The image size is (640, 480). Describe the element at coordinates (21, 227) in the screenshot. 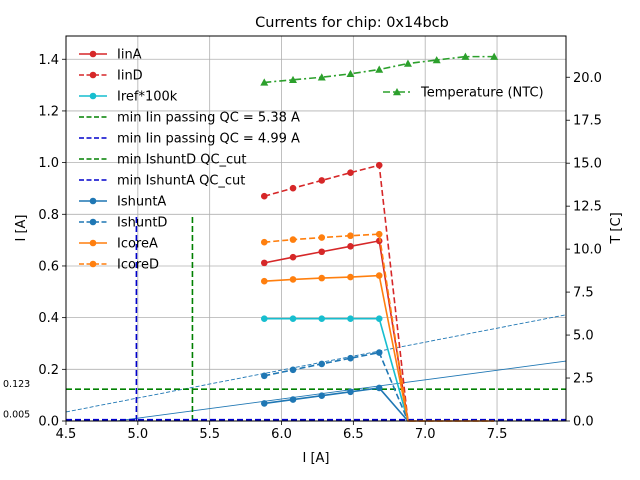

I see `y-axis-label: I [A]` at that location.